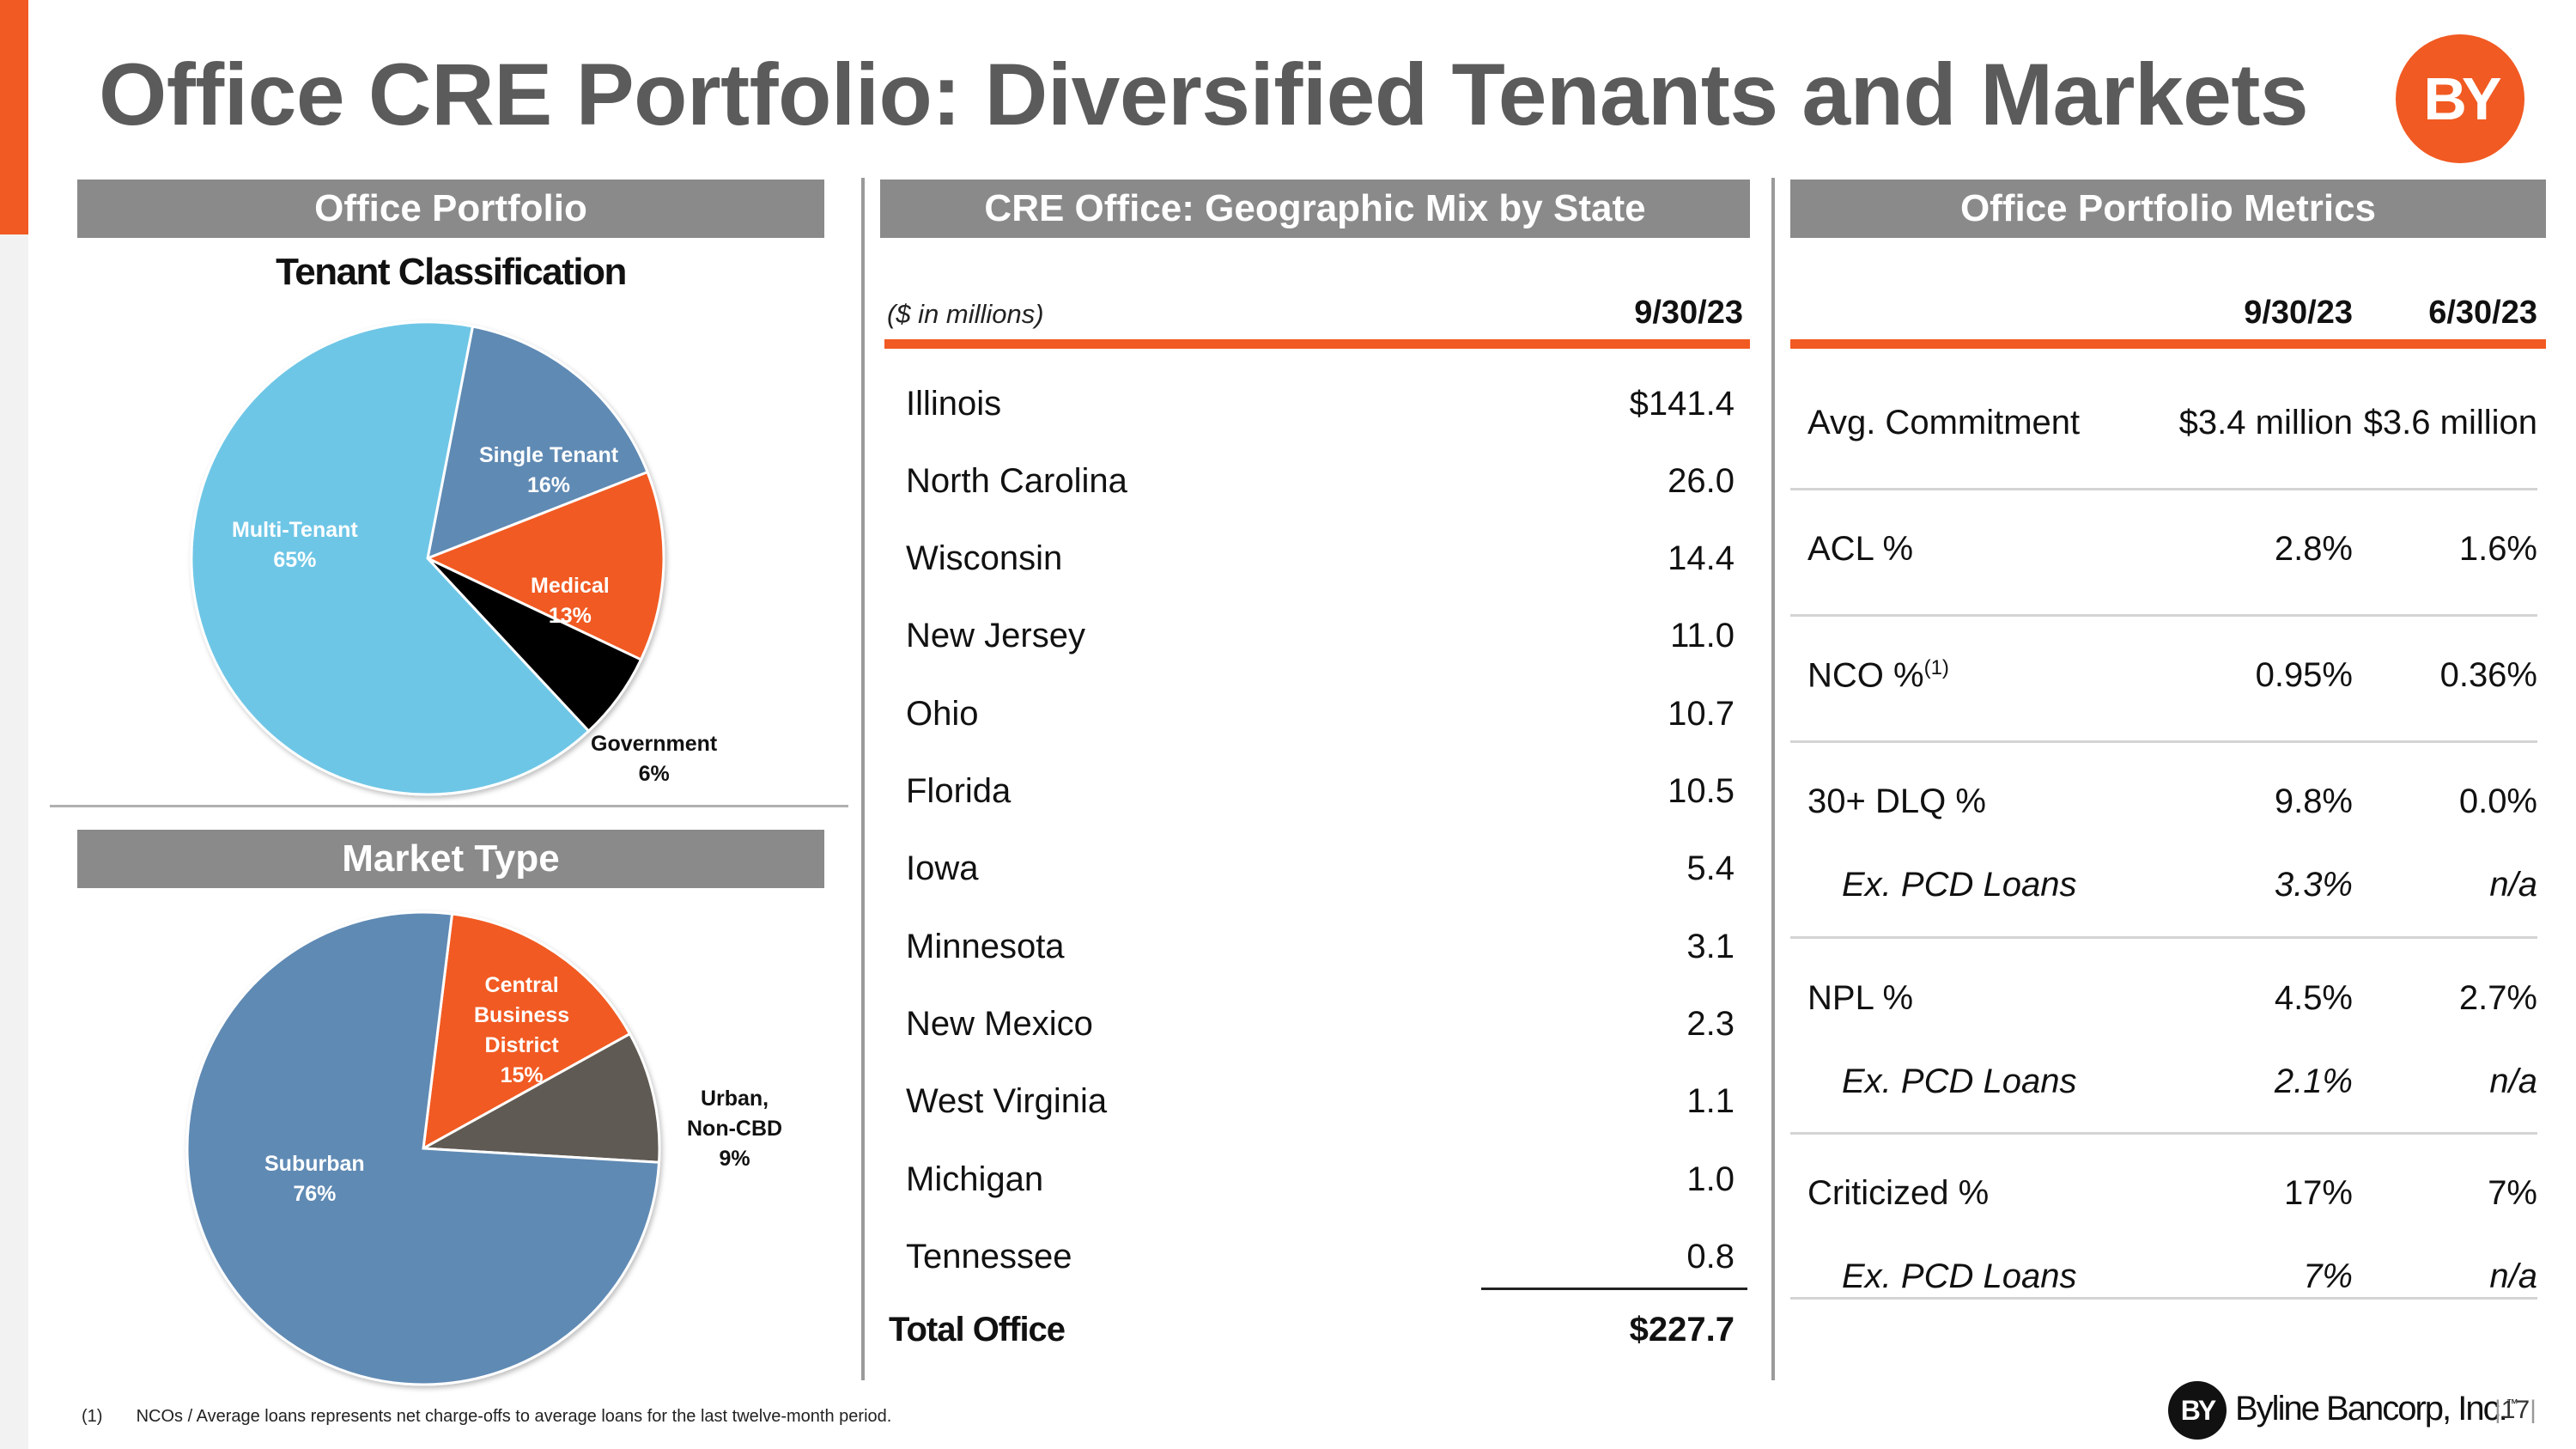  What do you see at coordinates (522, 1030) in the screenshot?
I see `label-cbd: Central Business District 15%` at bounding box center [522, 1030].